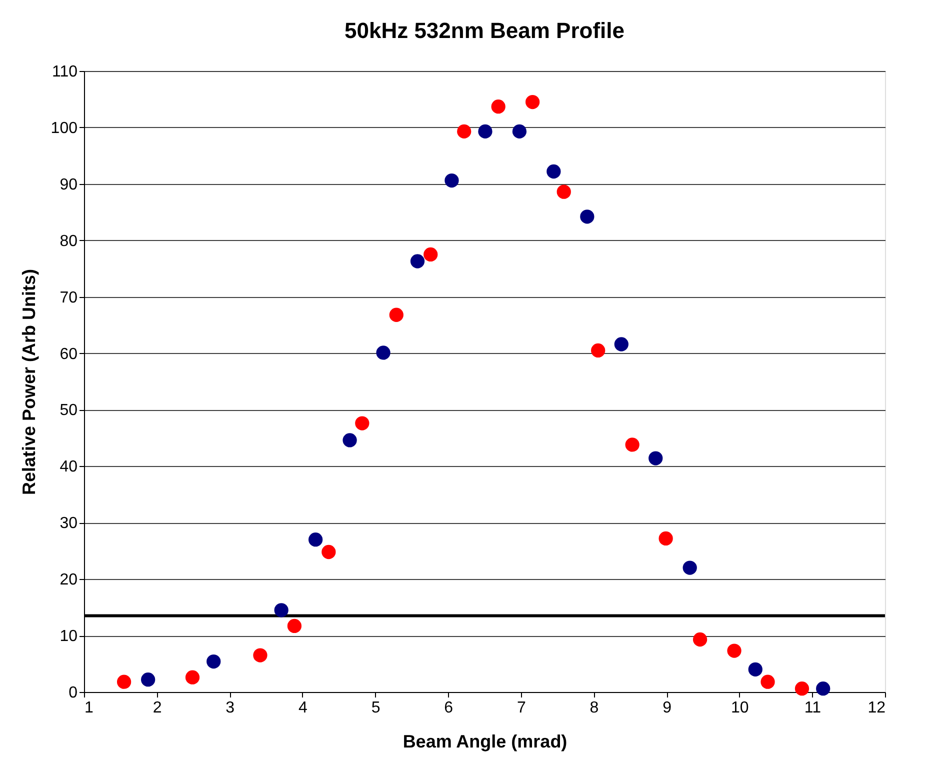  I want to click on x-tick-label: 12, so click(877, 708).